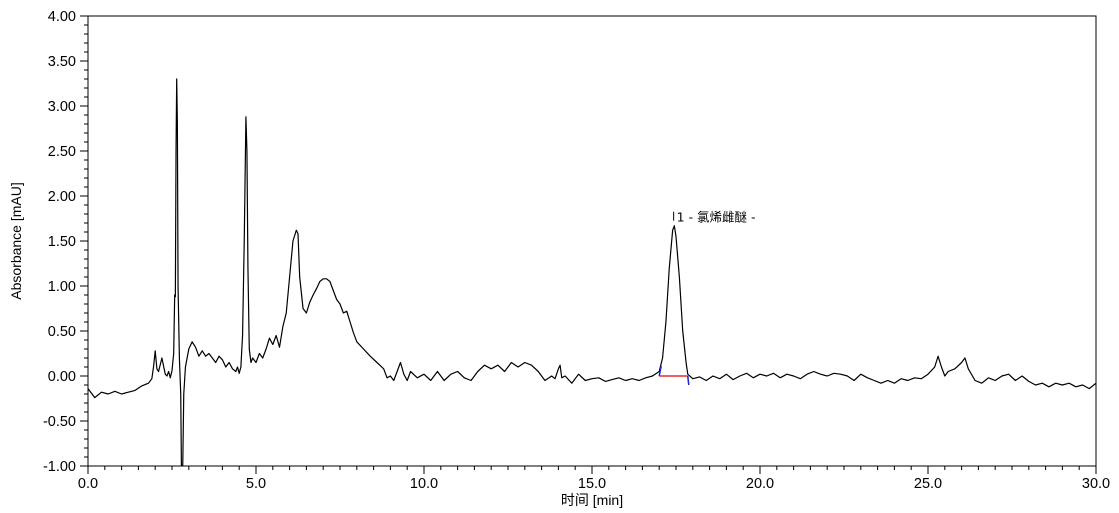  What do you see at coordinates (16, 241) in the screenshot?
I see `y-axis-title: Absorbance [mAU]` at bounding box center [16, 241].